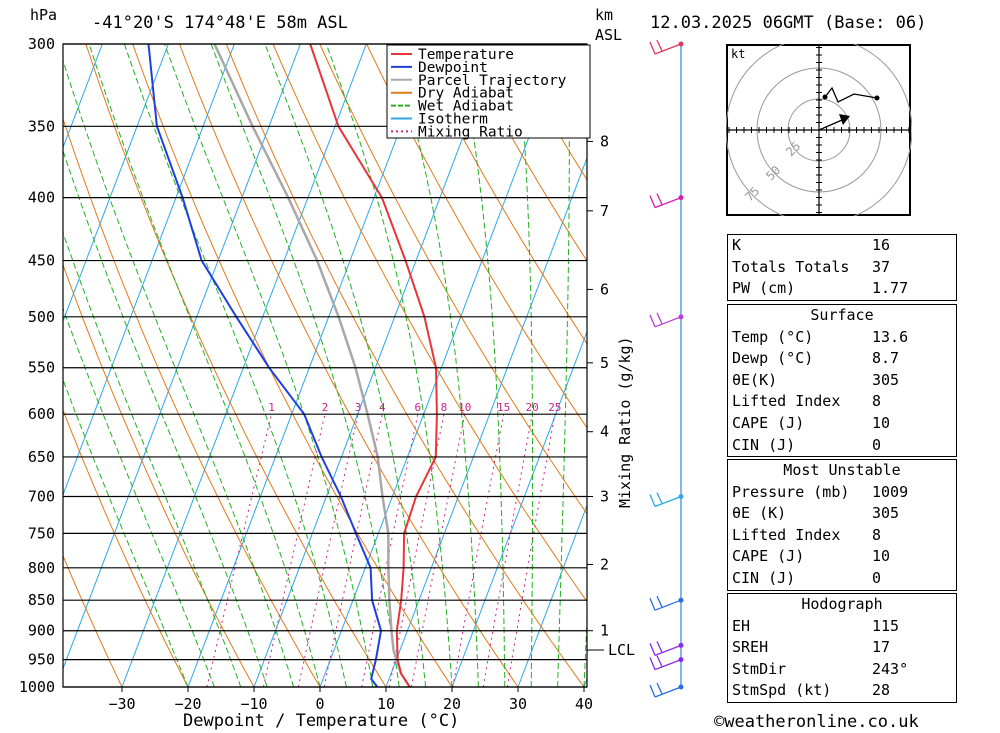 This screenshot has width=1000, height=733. I want to click on credit-text: ©weatheronline.co.uk, so click(816, 722).